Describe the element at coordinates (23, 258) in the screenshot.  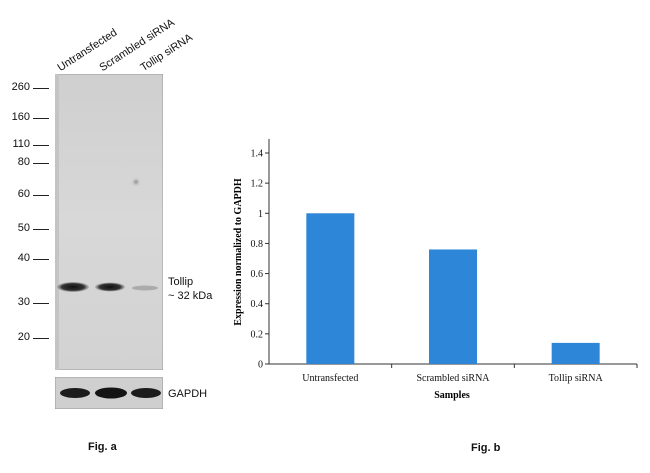
I see `mw-marker-40: 40` at that location.